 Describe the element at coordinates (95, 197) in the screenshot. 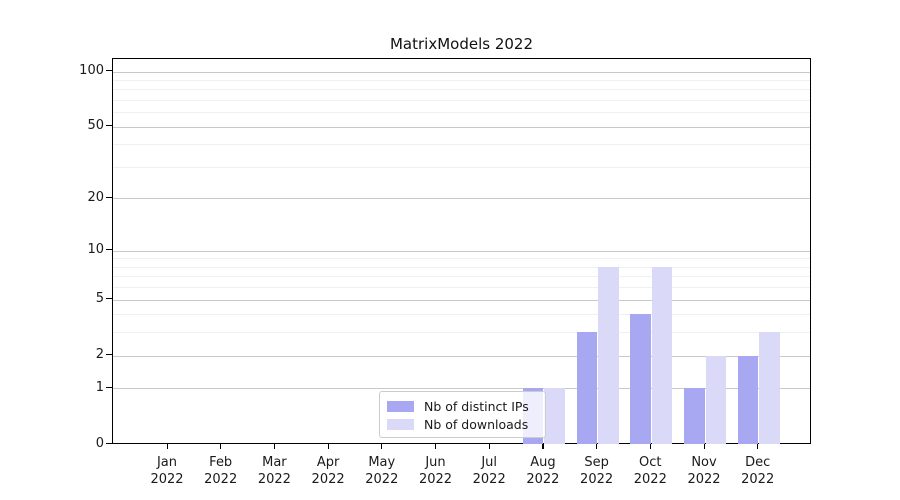

I see `y-tick-label: 20` at that location.